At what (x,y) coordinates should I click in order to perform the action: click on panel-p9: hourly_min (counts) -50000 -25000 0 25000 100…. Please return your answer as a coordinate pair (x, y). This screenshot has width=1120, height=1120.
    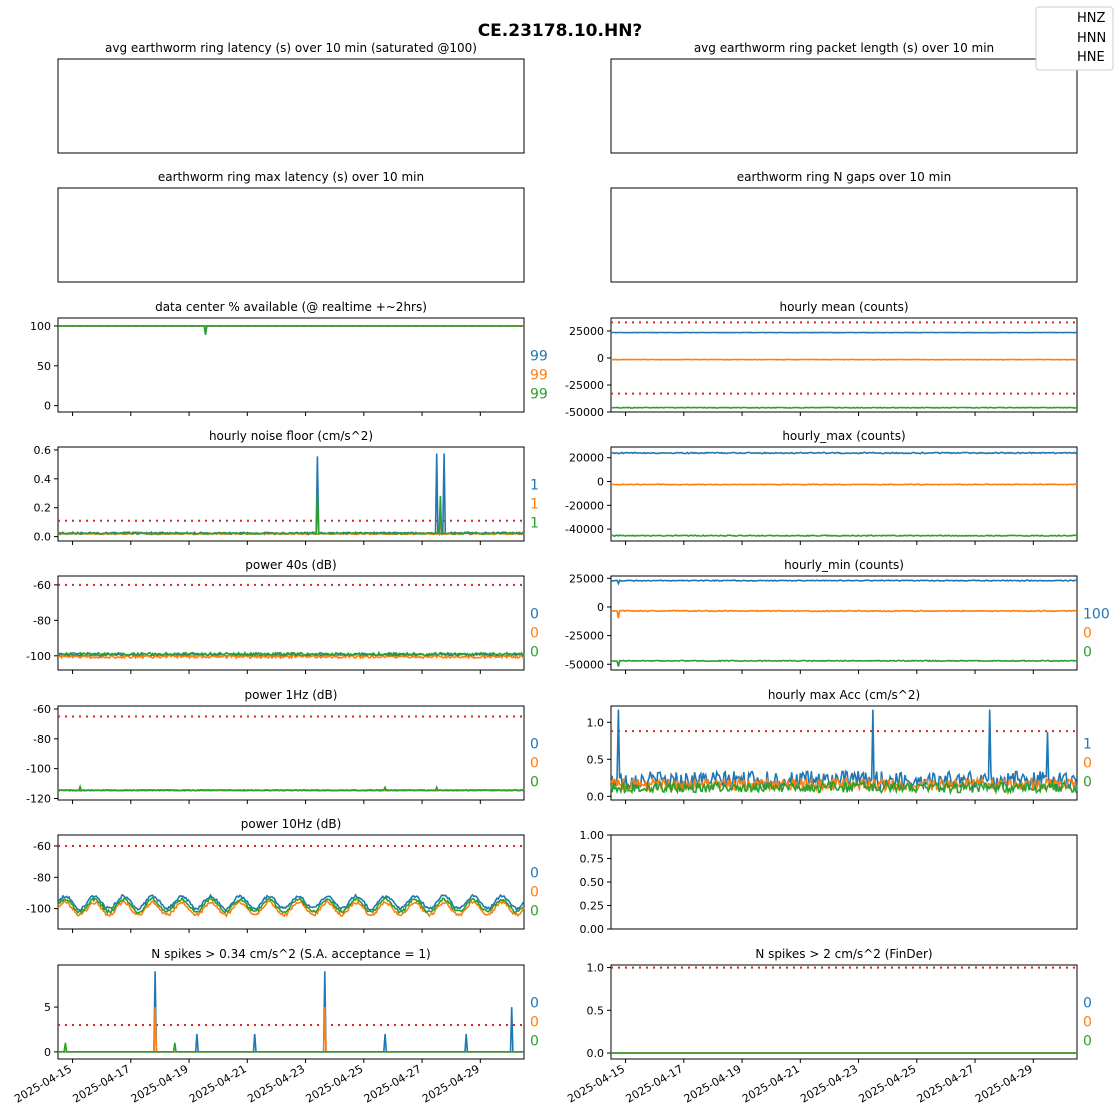
    Looking at the image, I should click on (837, 616).